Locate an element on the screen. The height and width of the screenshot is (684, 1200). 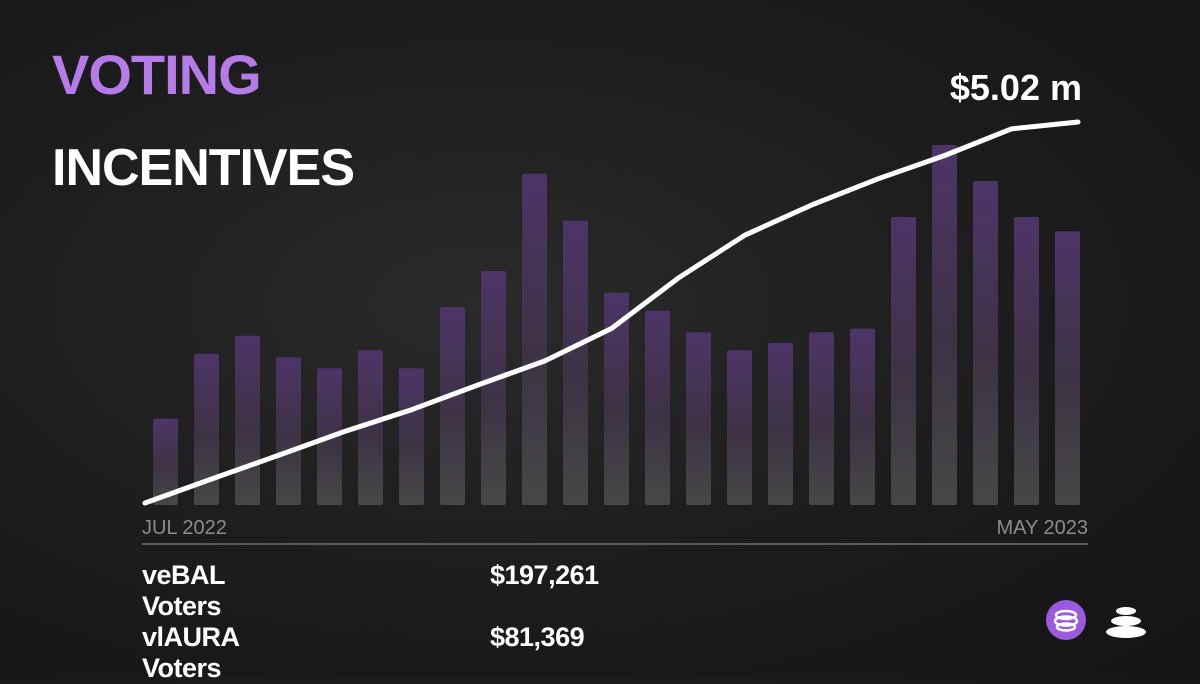
stat-label: veBAL Voters is located at coordinates (183, 590).